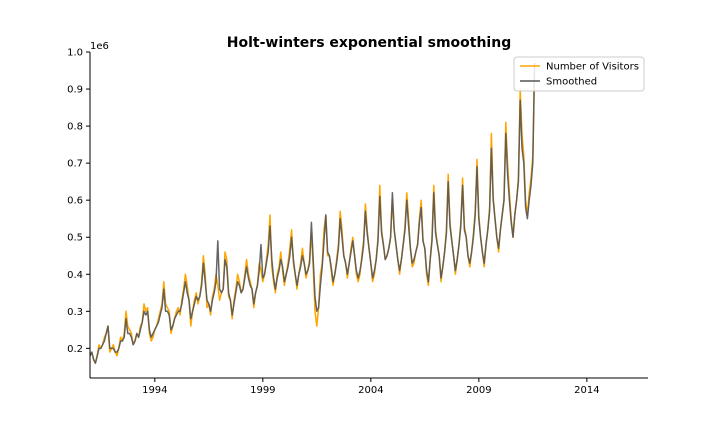 Image resolution: width=720 pixels, height=432 pixels. What do you see at coordinates (370, 390) in the screenshot?
I see `x-tick-label: 2004` at bounding box center [370, 390].